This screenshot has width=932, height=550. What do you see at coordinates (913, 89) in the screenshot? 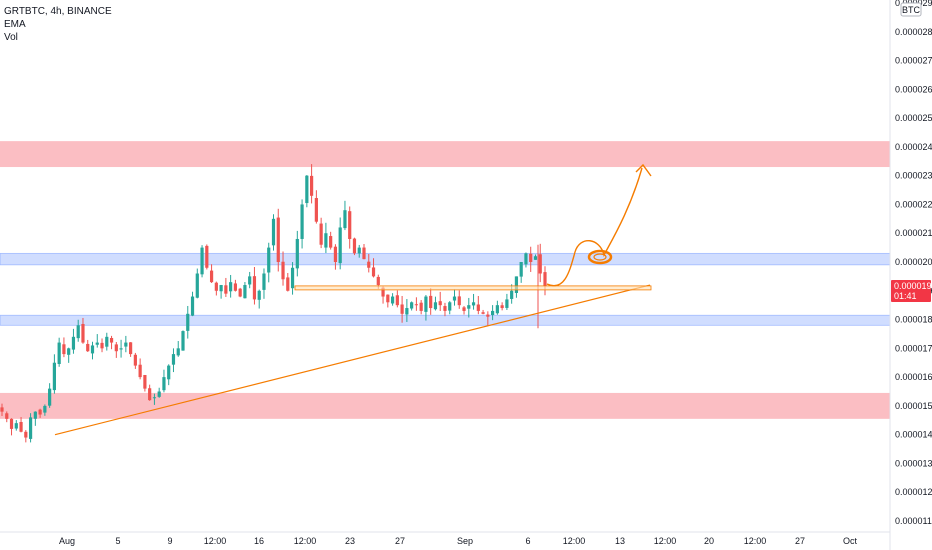
I see `price-tick-label: 0.00002600` at bounding box center [913, 89].